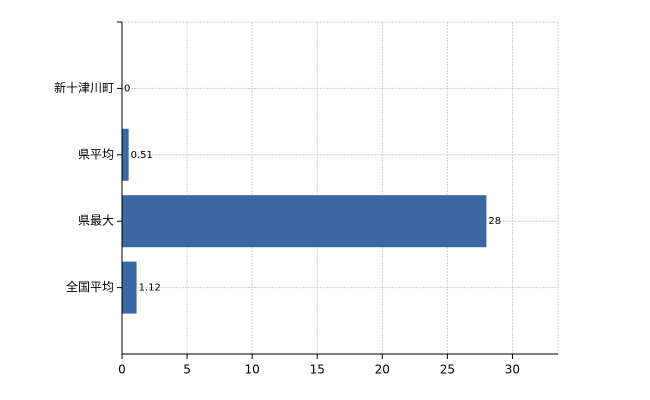  Describe the element at coordinates (494, 221) in the screenshot. I see `value-label: 28` at that location.